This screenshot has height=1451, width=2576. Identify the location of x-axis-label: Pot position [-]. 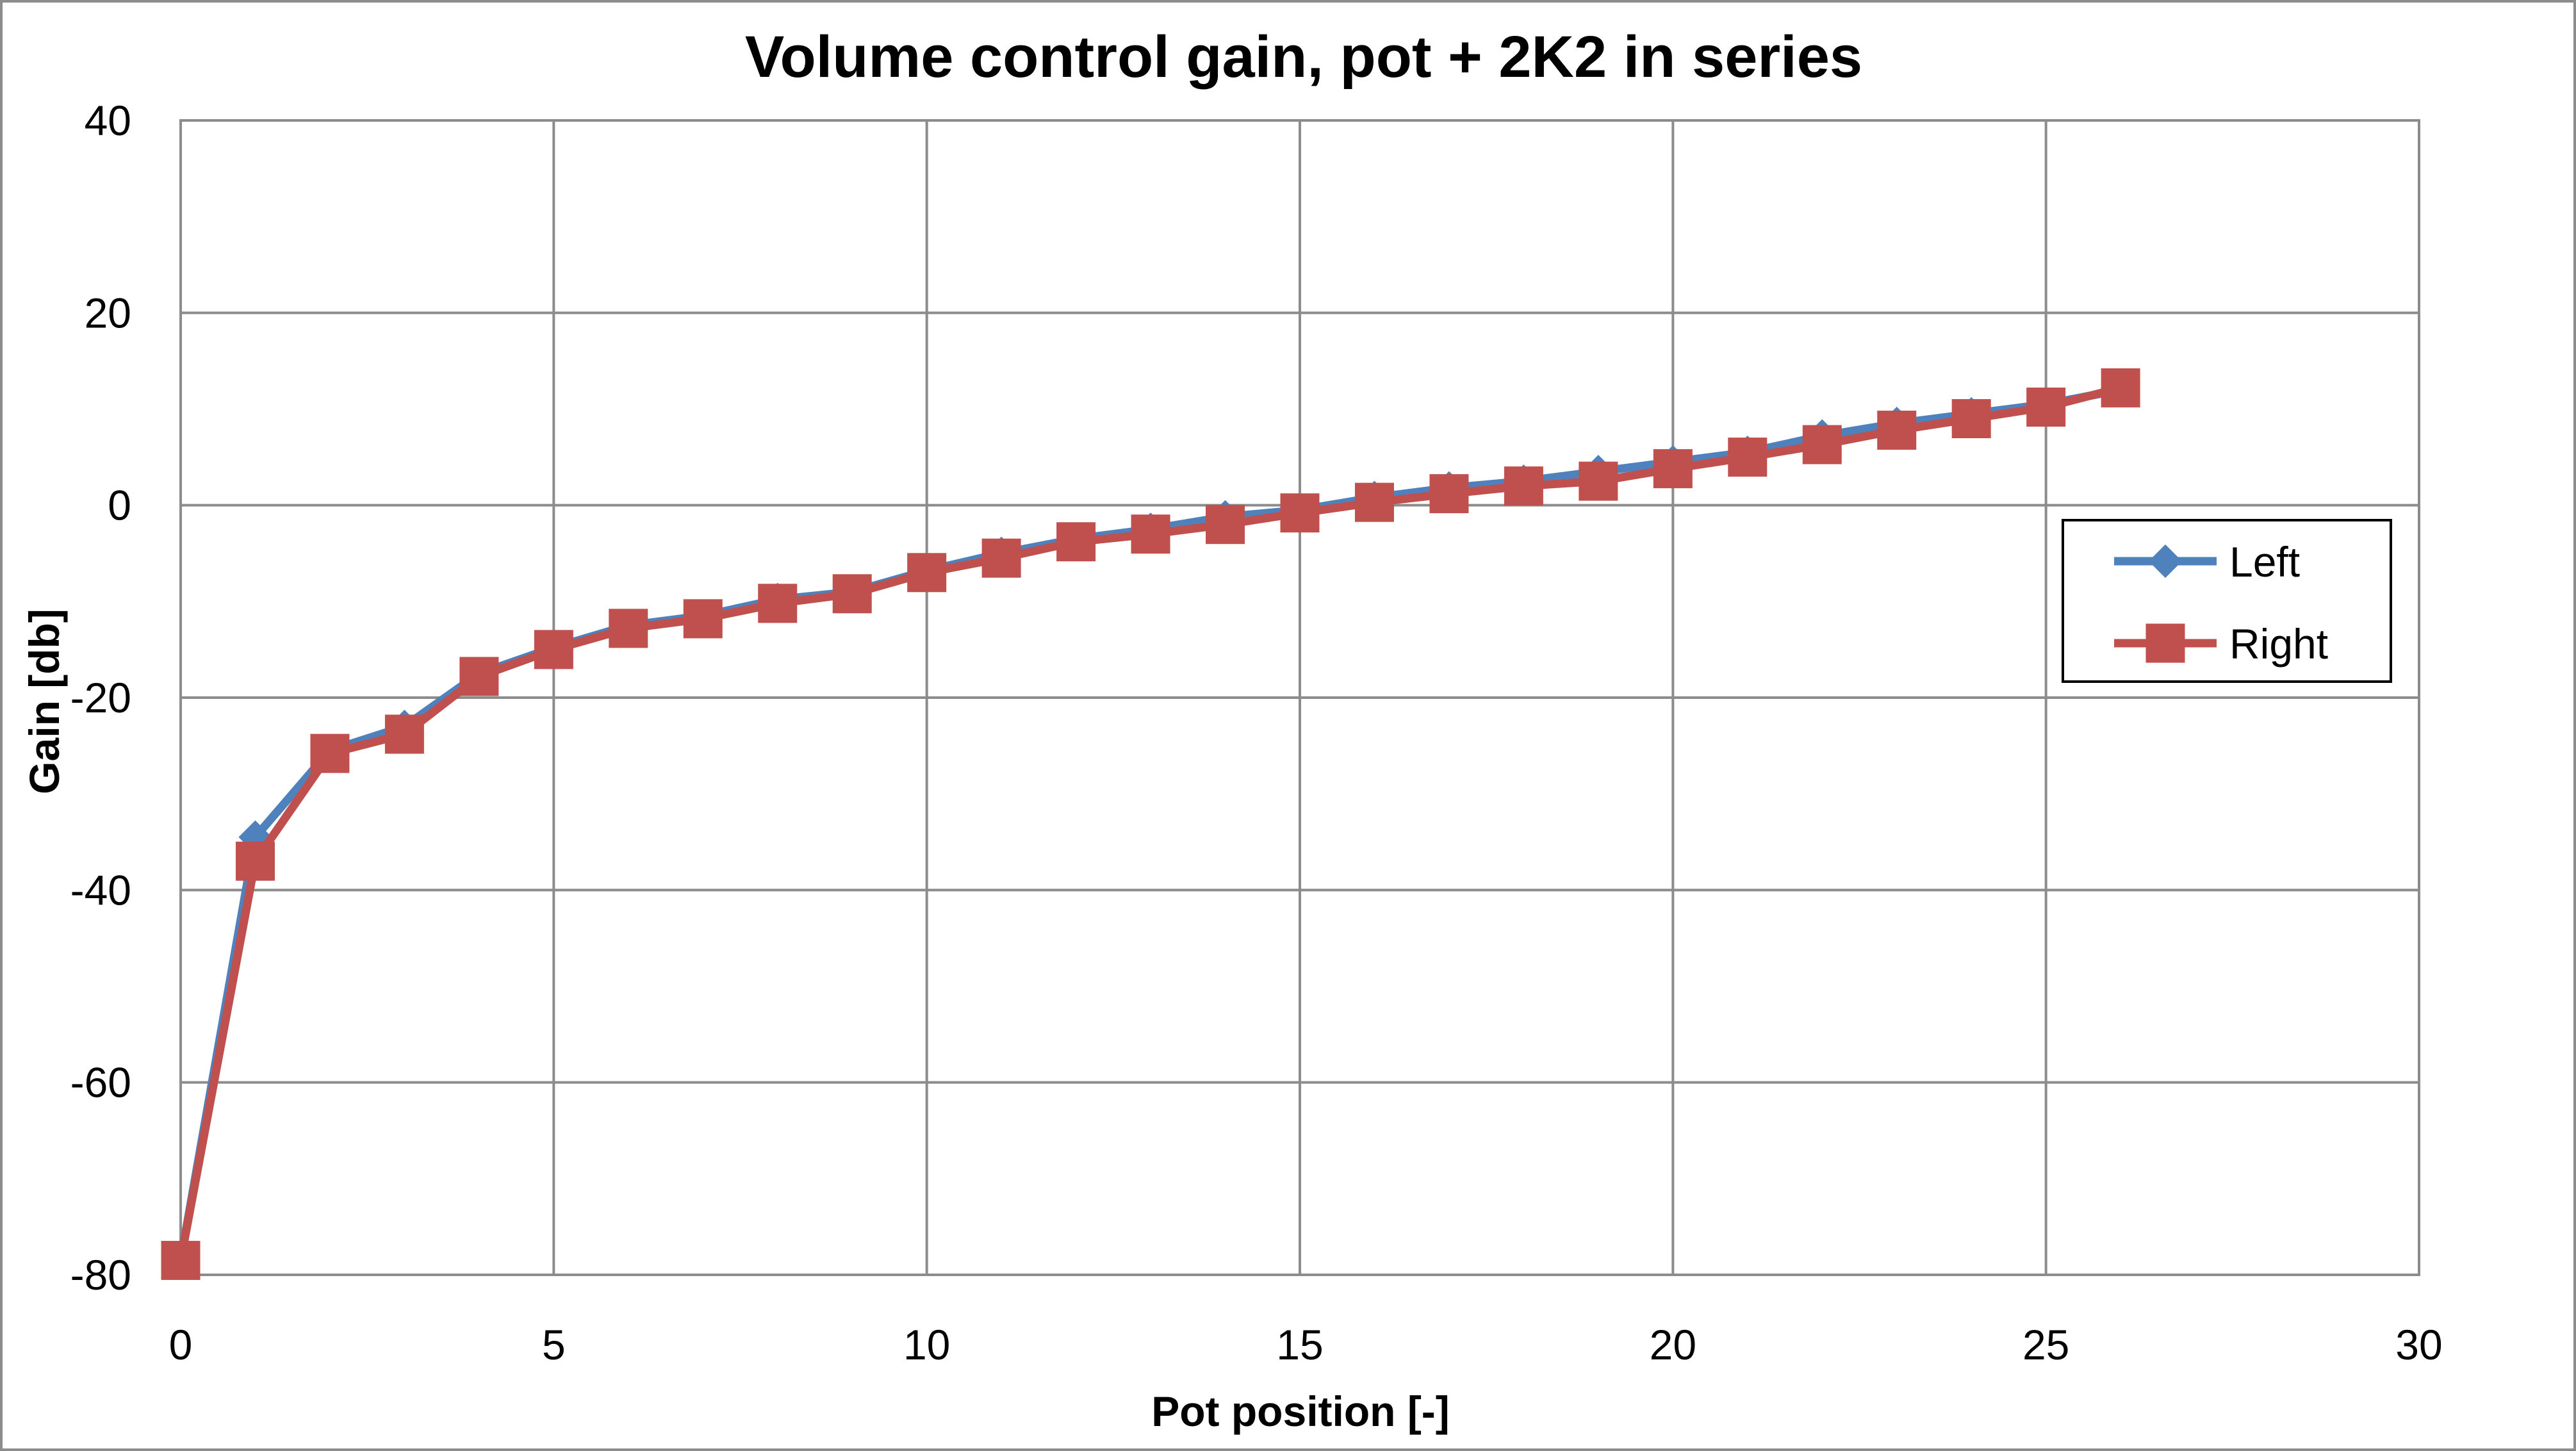
(1300, 1411).